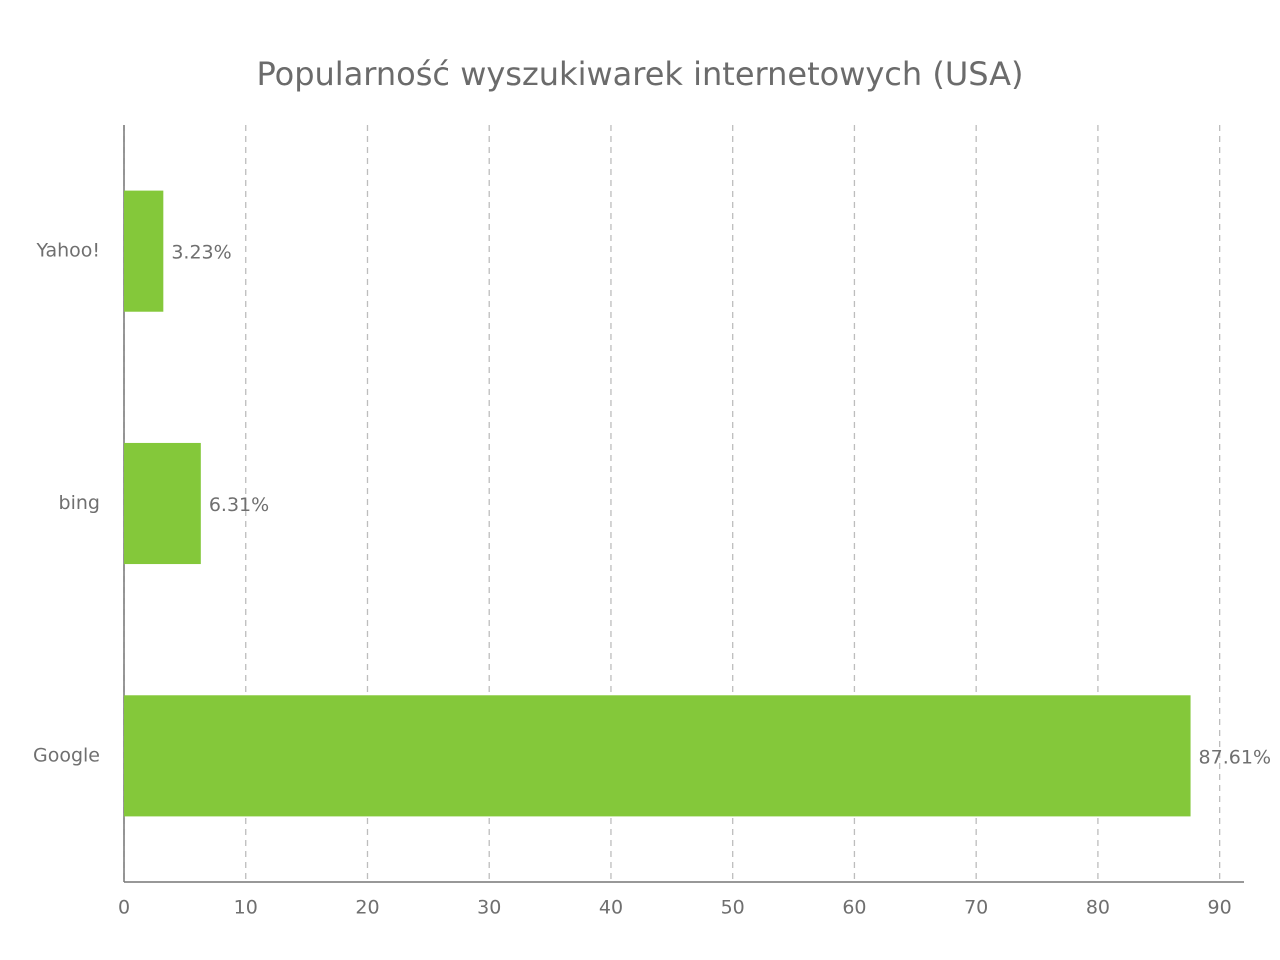  Describe the element at coordinates (854, 908) in the screenshot. I see `x-tick-label: 60` at that location.